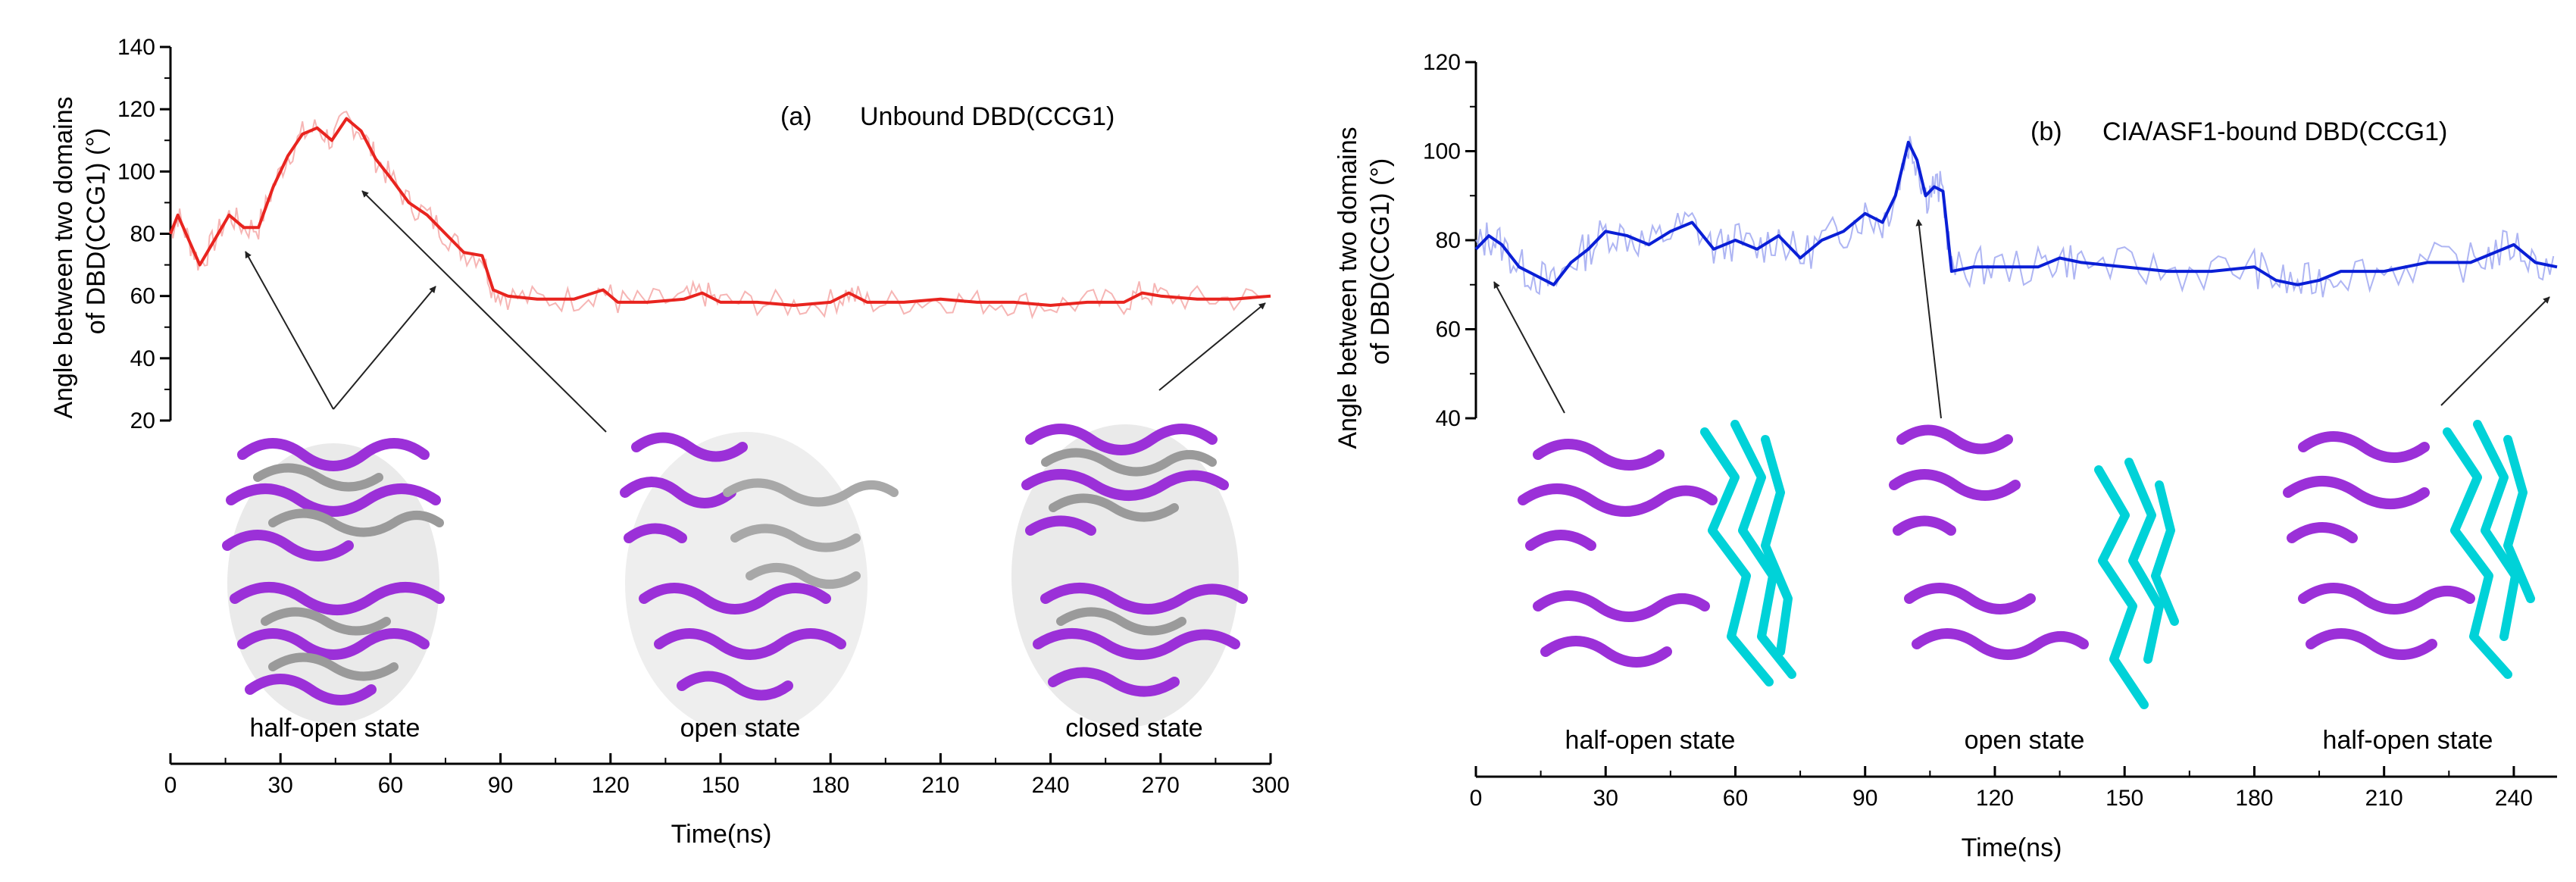 This screenshot has width=2576, height=882. Describe the element at coordinates (1161, 785) in the screenshot. I see `panel-a-x-tick-label: 270` at that location.